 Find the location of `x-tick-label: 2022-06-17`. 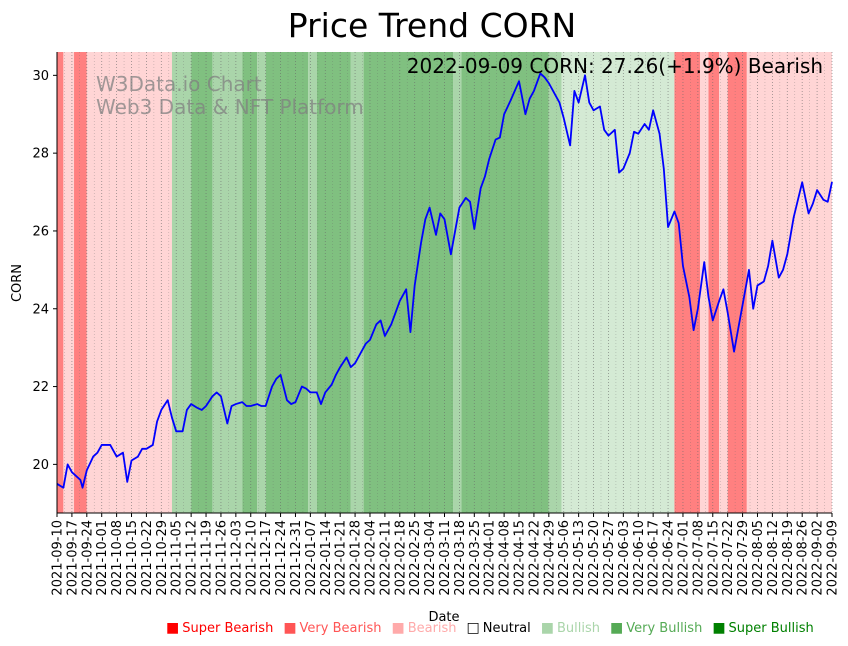

x-tick-label: 2022-06-17 is located at coordinates (654, 558).